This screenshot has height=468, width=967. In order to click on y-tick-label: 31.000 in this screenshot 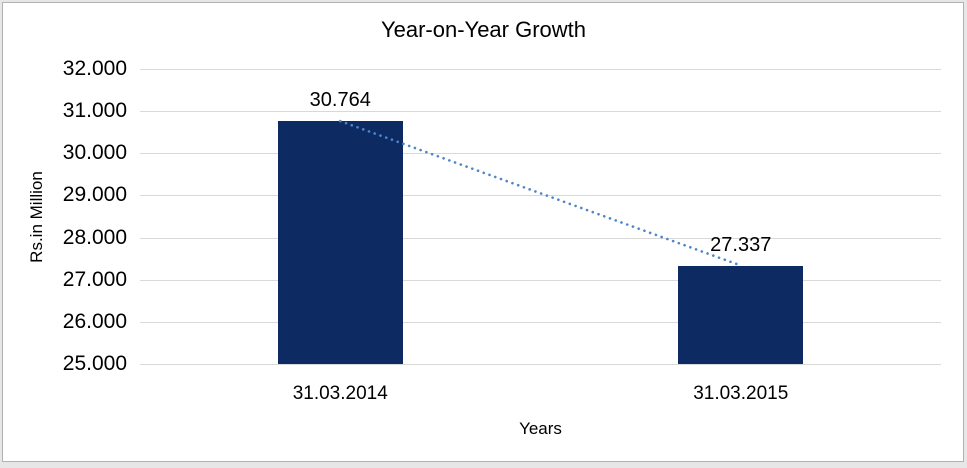, I will do `click(94, 111)`.